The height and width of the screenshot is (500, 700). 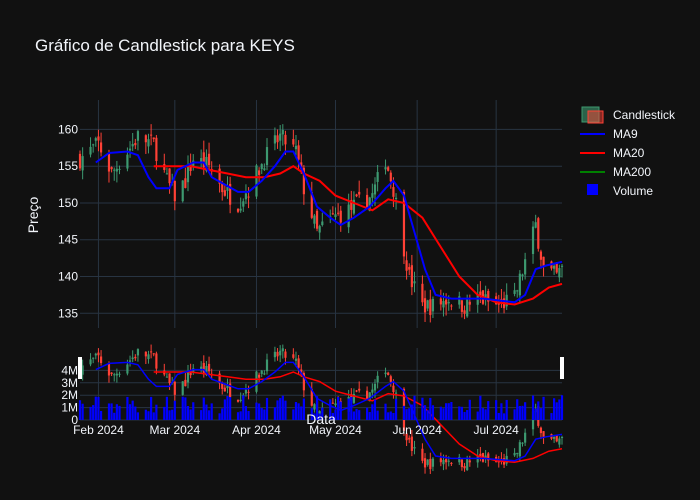 I want to click on legend-item-ma200: MA200, so click(x=615, y=172).